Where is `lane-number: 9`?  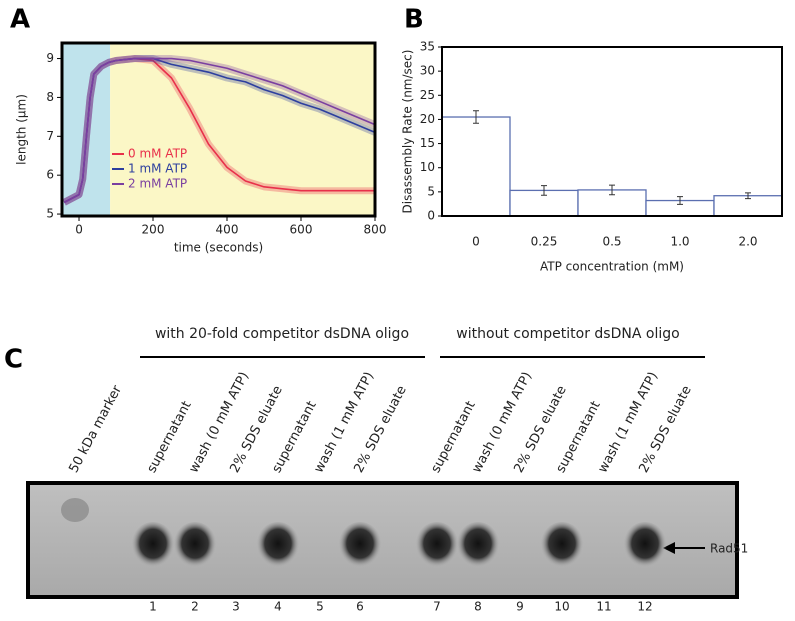 lane-number: 9 is located at coordinates (520, 607).